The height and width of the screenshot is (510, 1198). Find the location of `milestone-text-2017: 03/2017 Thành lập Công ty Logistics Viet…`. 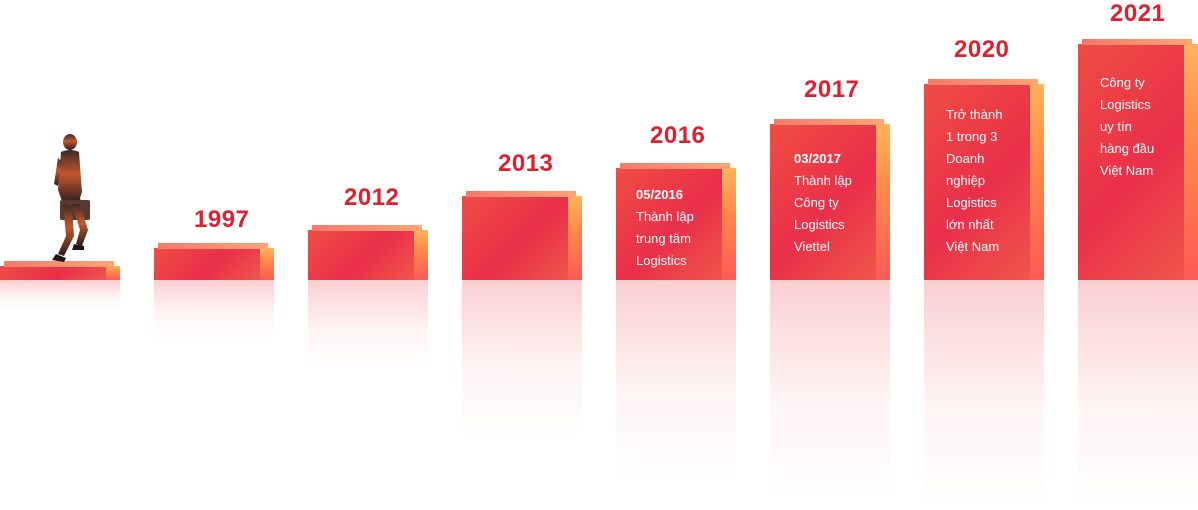

milestone-text-2017: 03/2017 Thành lập Công ty Logistics Viet… is located at coordinates (823, 203).